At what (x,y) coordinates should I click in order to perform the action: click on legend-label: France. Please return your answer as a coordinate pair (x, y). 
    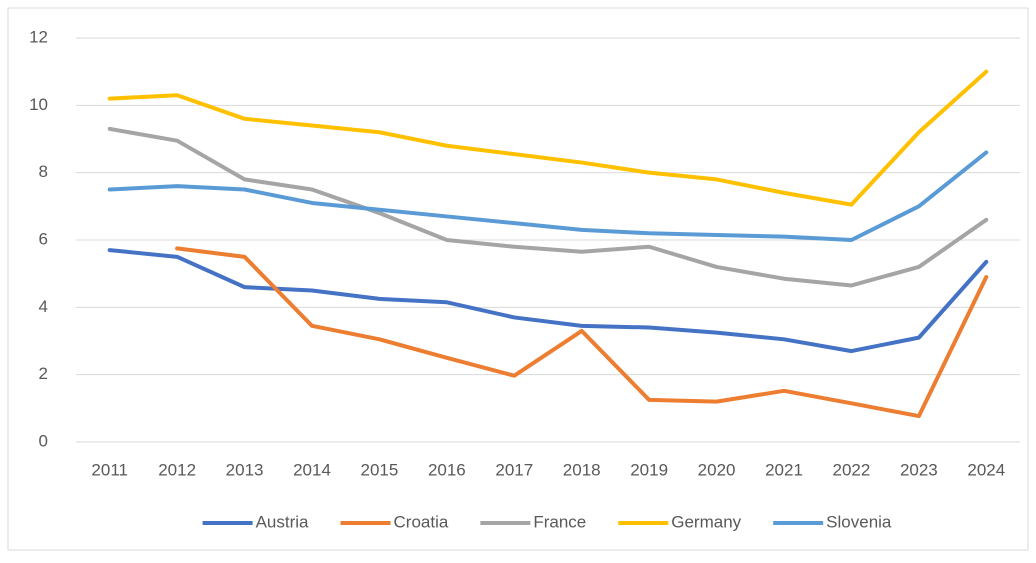
    Looking at the image, I should click on (559, 521).